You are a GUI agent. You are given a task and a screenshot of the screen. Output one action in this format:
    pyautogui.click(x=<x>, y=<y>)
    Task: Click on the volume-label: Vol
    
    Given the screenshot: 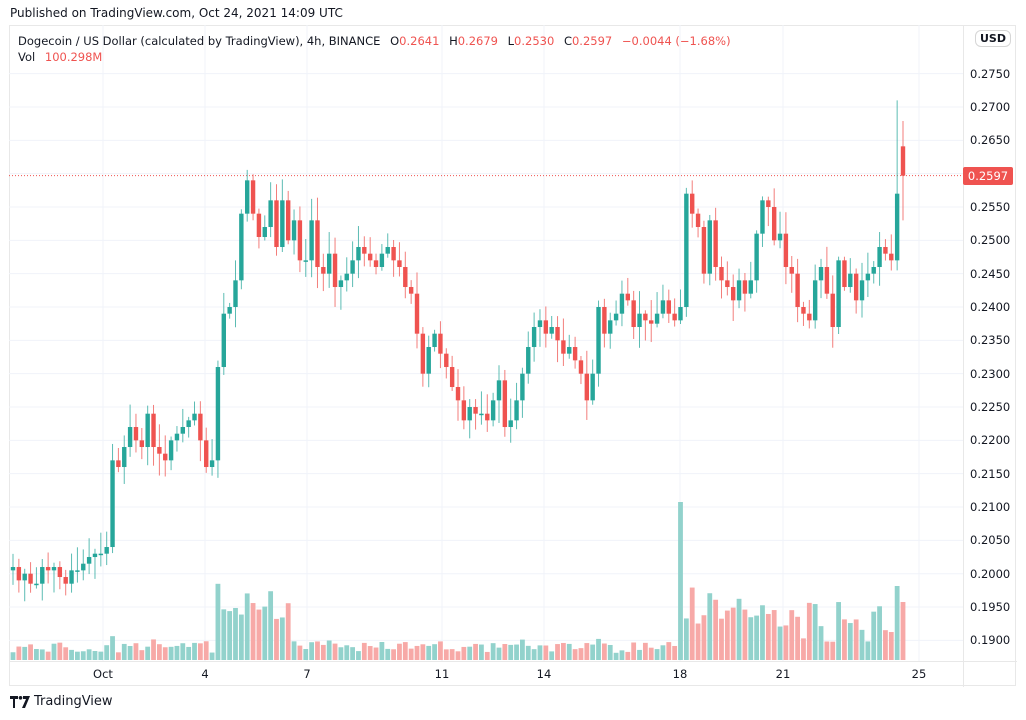 What is the action you would take?
    pyautogui.click(x=27, y=57)
    